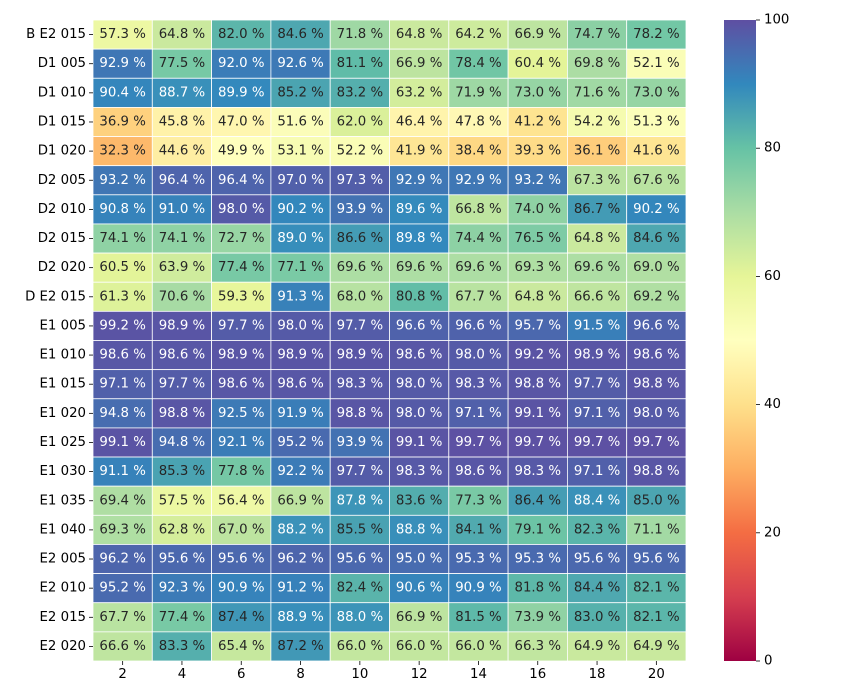 The height and width of the screenshot is (700, 850). I want to click on cell-value-label: 92.9 %, so click(419, 180).